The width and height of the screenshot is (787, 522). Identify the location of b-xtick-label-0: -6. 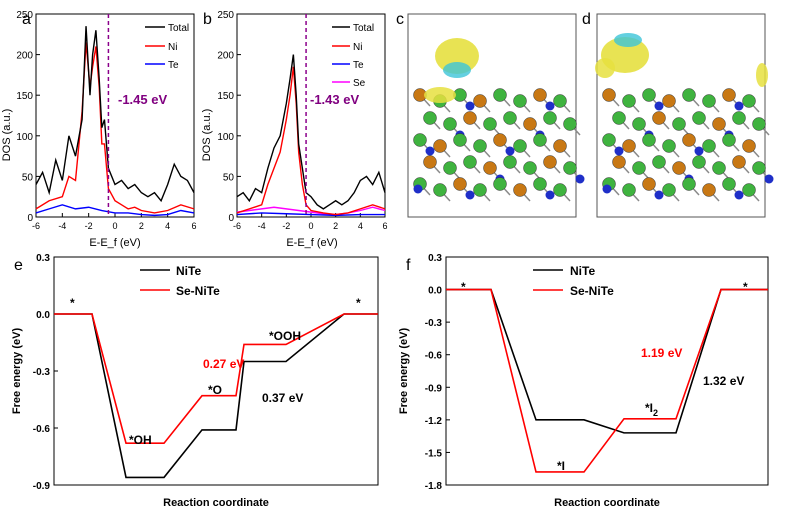
(237, 226).